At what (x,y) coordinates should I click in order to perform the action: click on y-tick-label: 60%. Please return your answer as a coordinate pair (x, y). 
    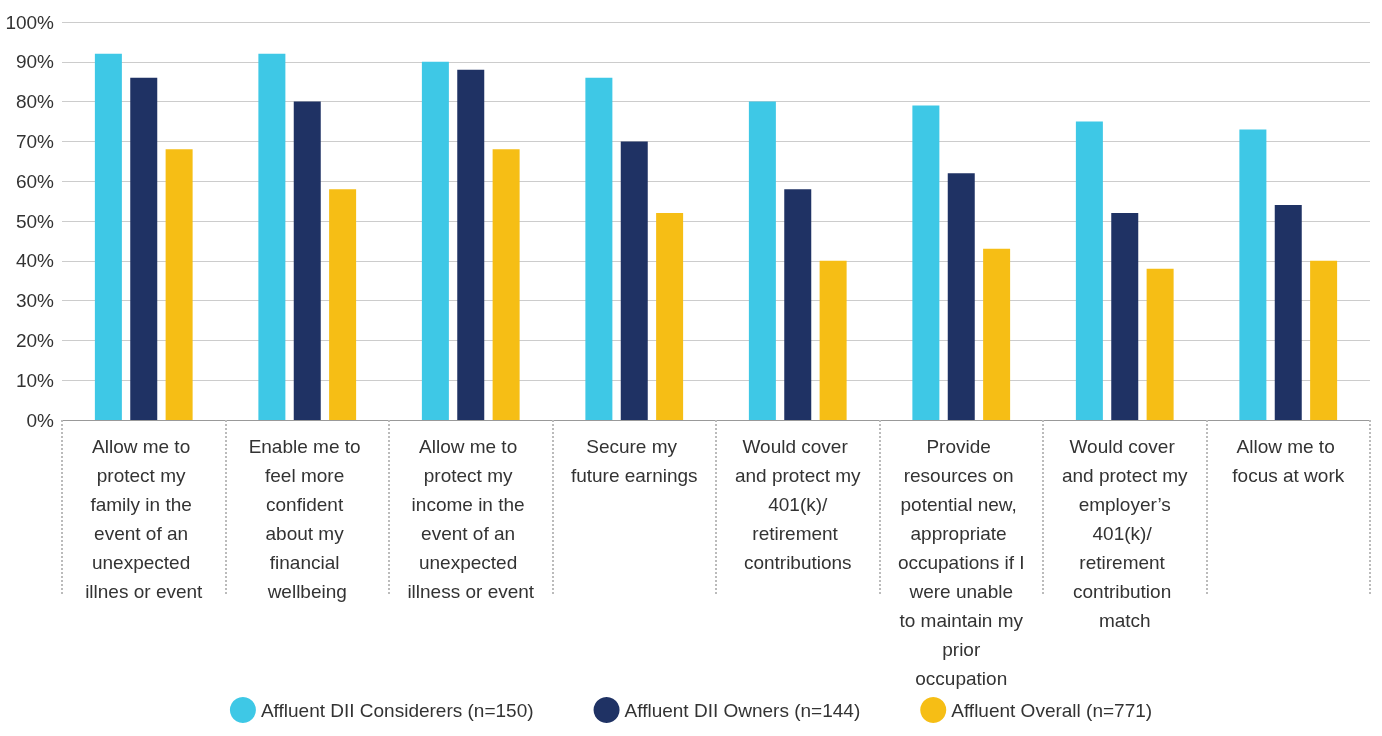
    Looking at the image, I should click on (35, 181).